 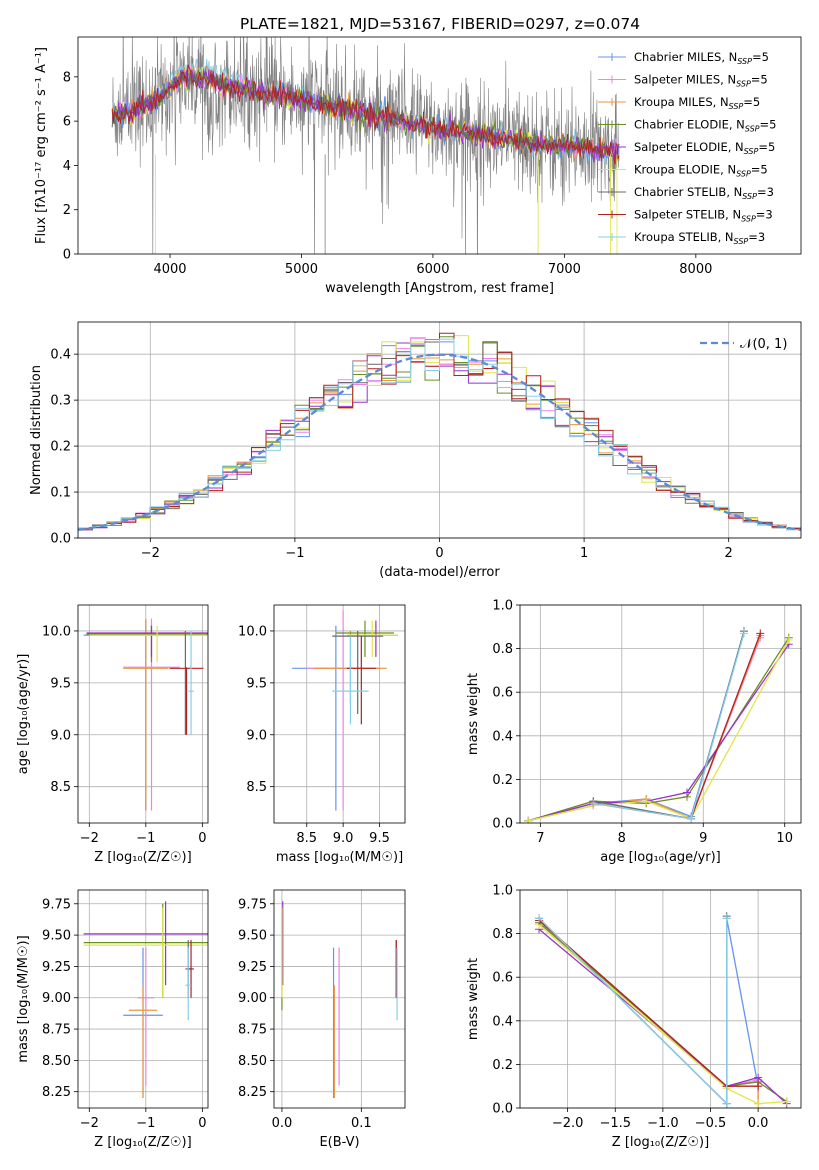 What do you see at coordinates (379, 838) in the screenshot?
I see `x-tick-label: 9.5` at bounding box center [379, 838].